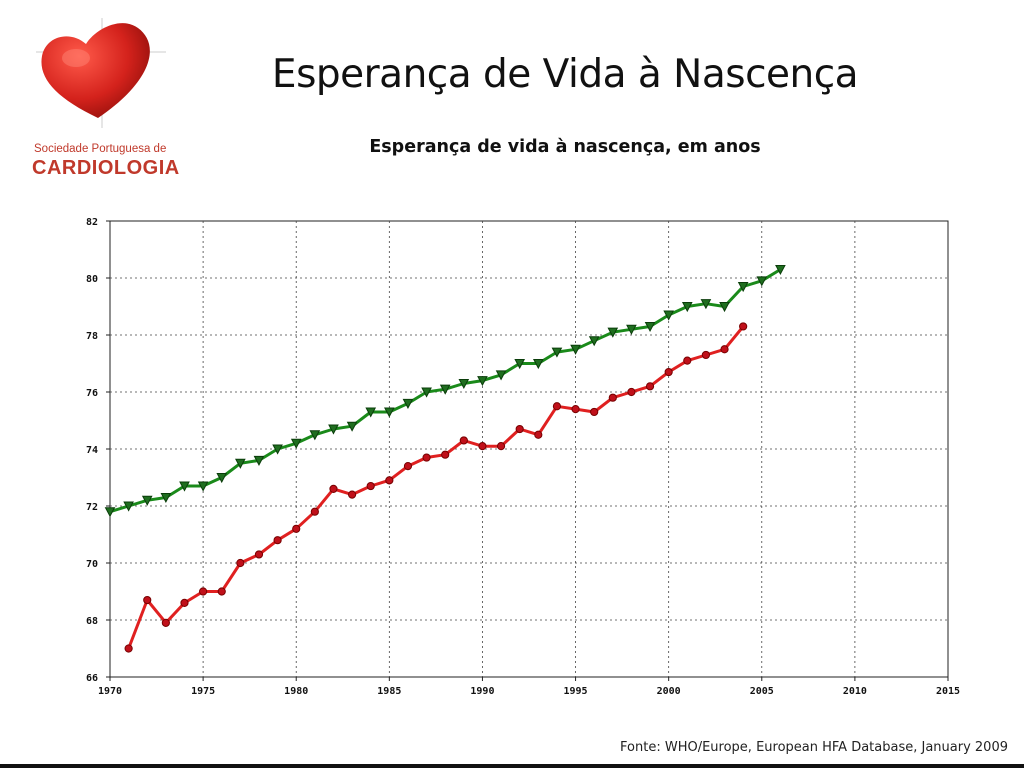 The height and width of the screenshot is (768, 1024). I want to click on bottom-divider, so click(512, 766).